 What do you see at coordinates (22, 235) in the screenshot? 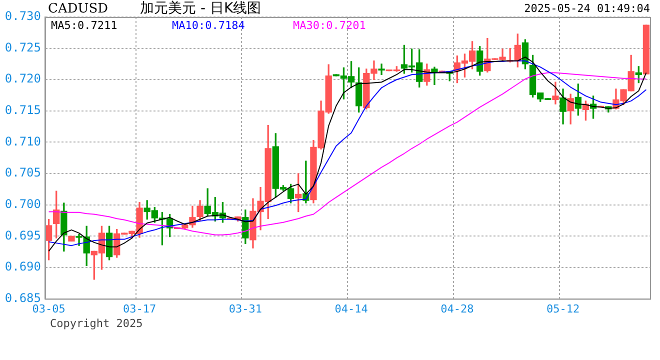
I see `y-tick-label: 0.695` at bounding box center [22, 235].